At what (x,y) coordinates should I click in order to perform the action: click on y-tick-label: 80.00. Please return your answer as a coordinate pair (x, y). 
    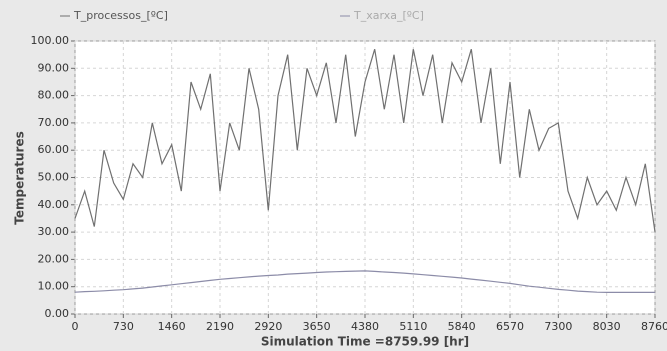
    Looking at the image, I should click on (54, 95).